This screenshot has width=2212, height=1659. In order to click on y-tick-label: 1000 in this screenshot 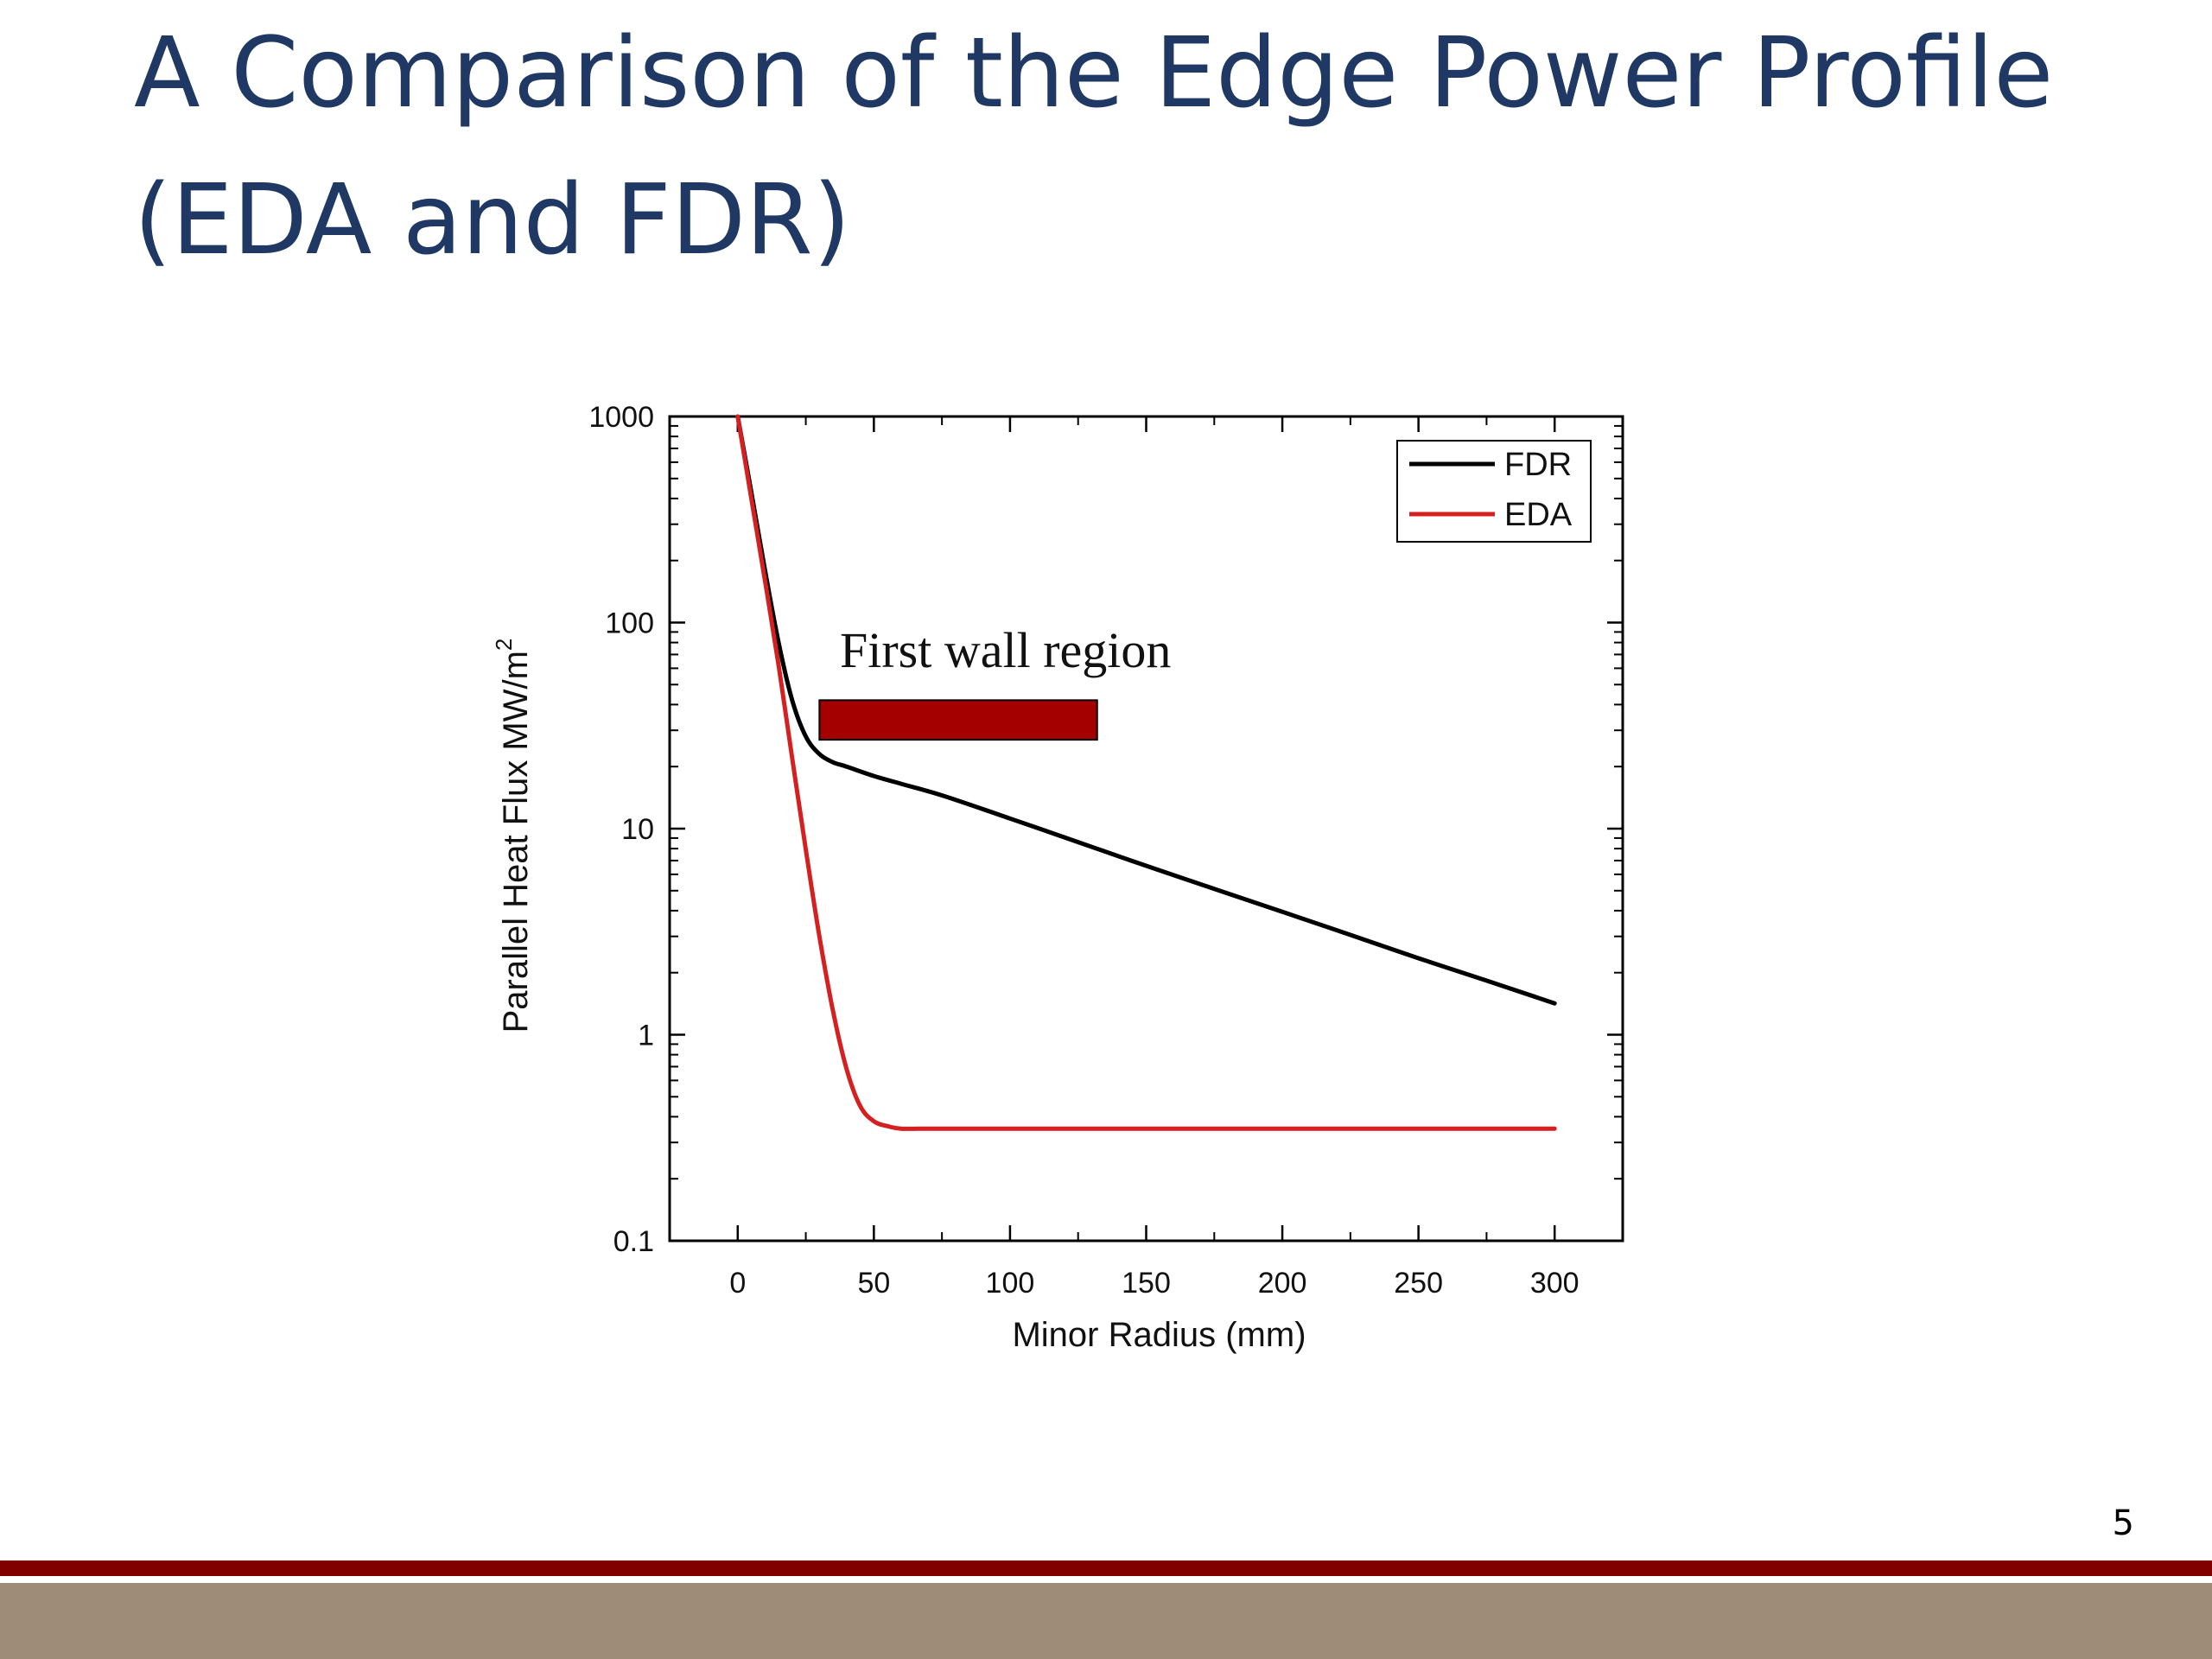, I will do `click(621, 417)`.